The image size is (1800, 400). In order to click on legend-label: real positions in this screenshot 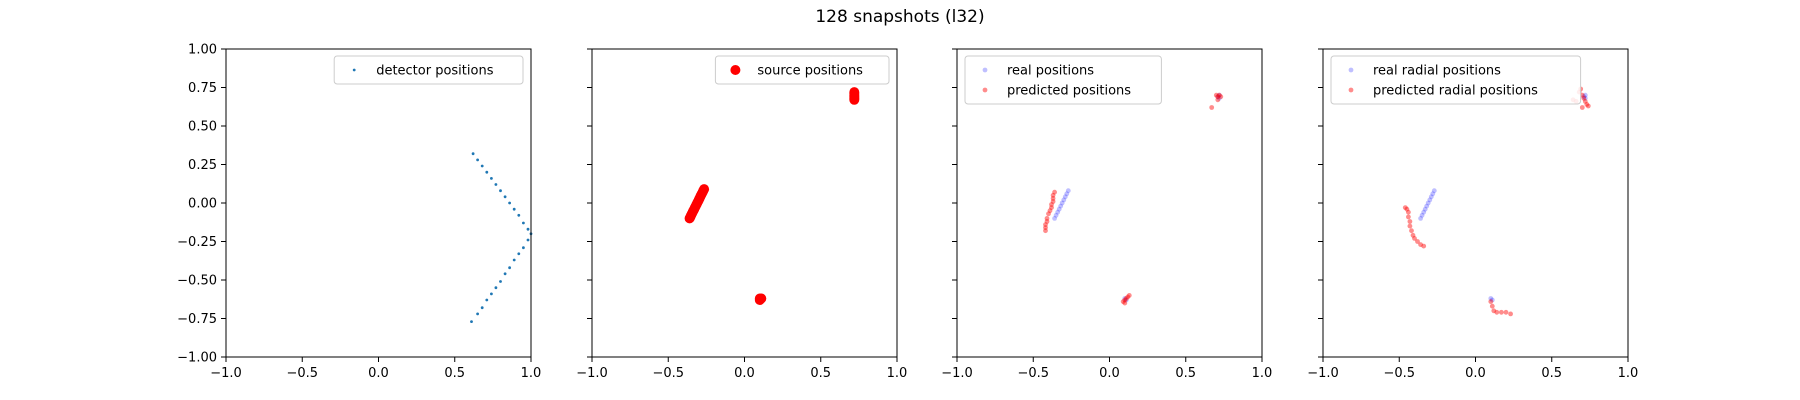, I will do `click(1050, 71)`.